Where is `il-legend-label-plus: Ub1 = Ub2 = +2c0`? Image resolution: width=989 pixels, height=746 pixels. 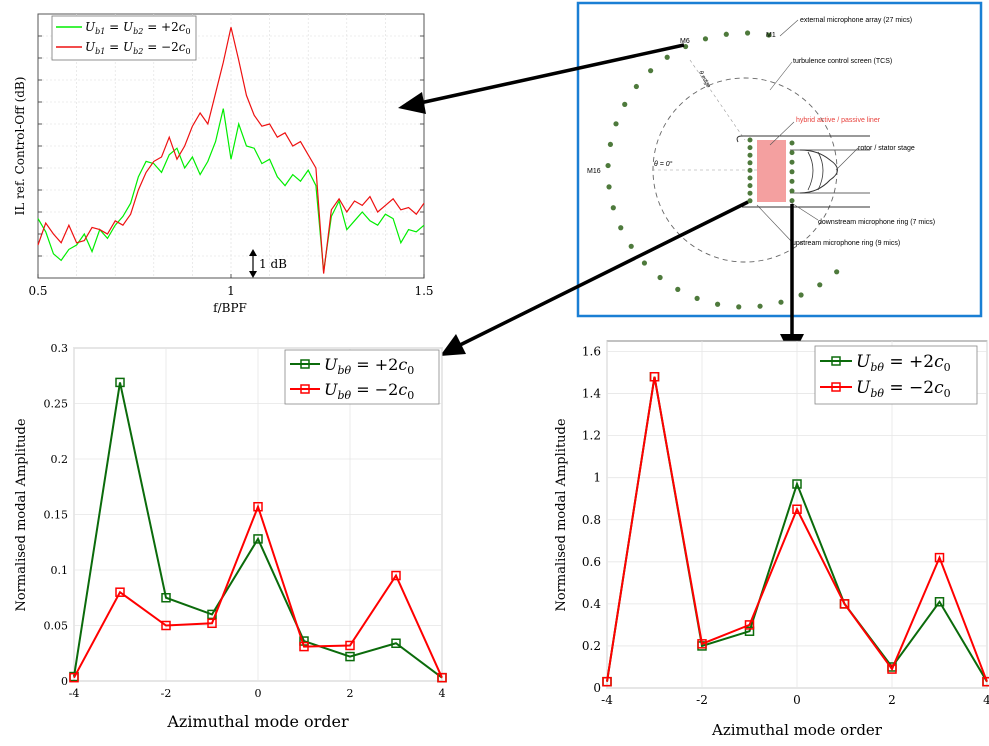 il-legend-label-plus: Ub1 = Ub2 = +2c0 is located at coordinates (138, 28).